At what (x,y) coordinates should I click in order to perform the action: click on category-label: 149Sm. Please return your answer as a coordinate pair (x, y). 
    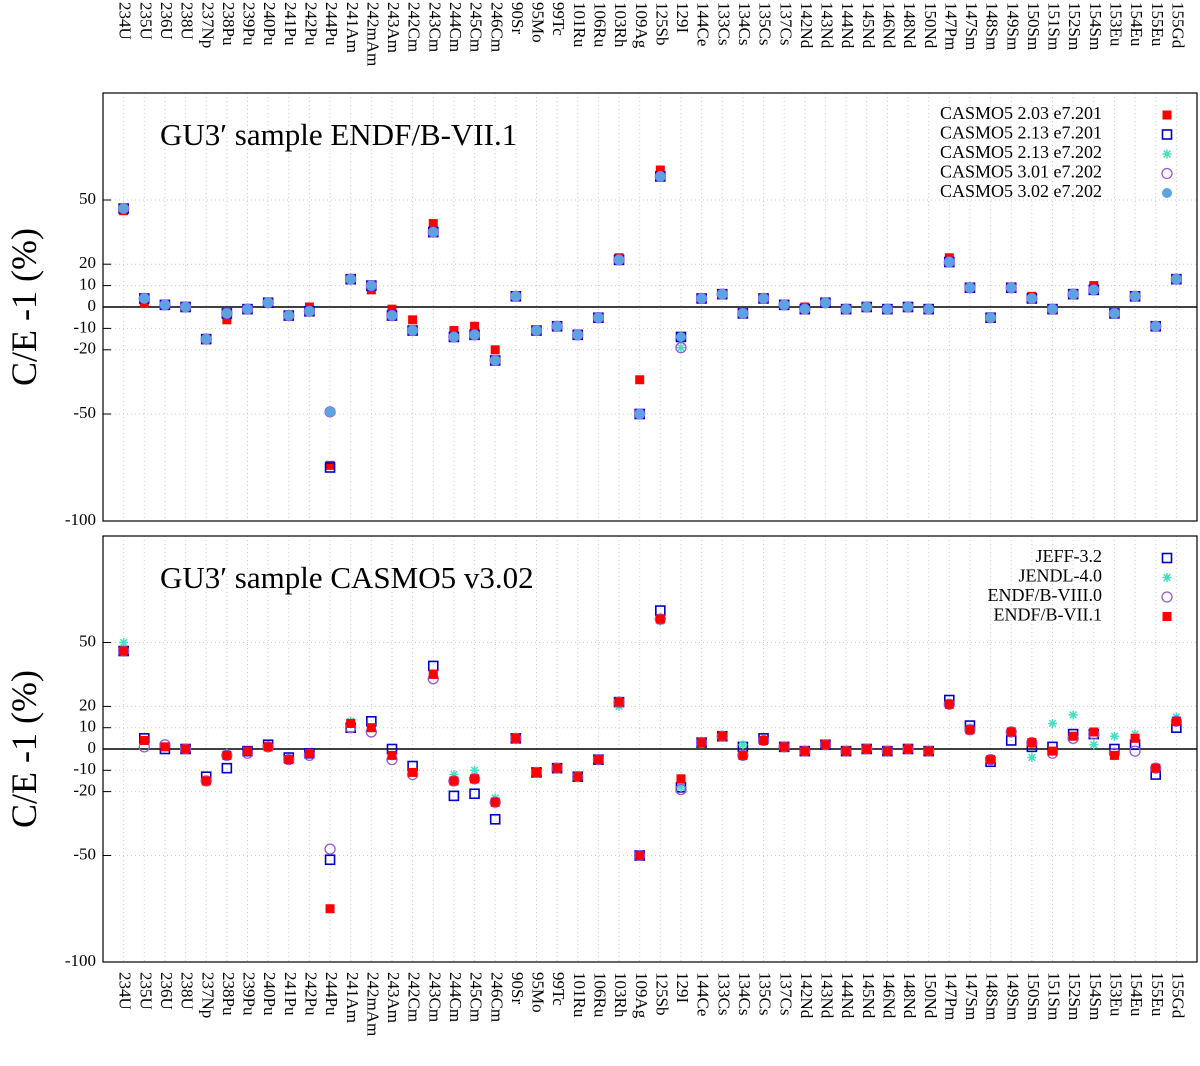
    Looking at the image, I should click on (1012, 26).